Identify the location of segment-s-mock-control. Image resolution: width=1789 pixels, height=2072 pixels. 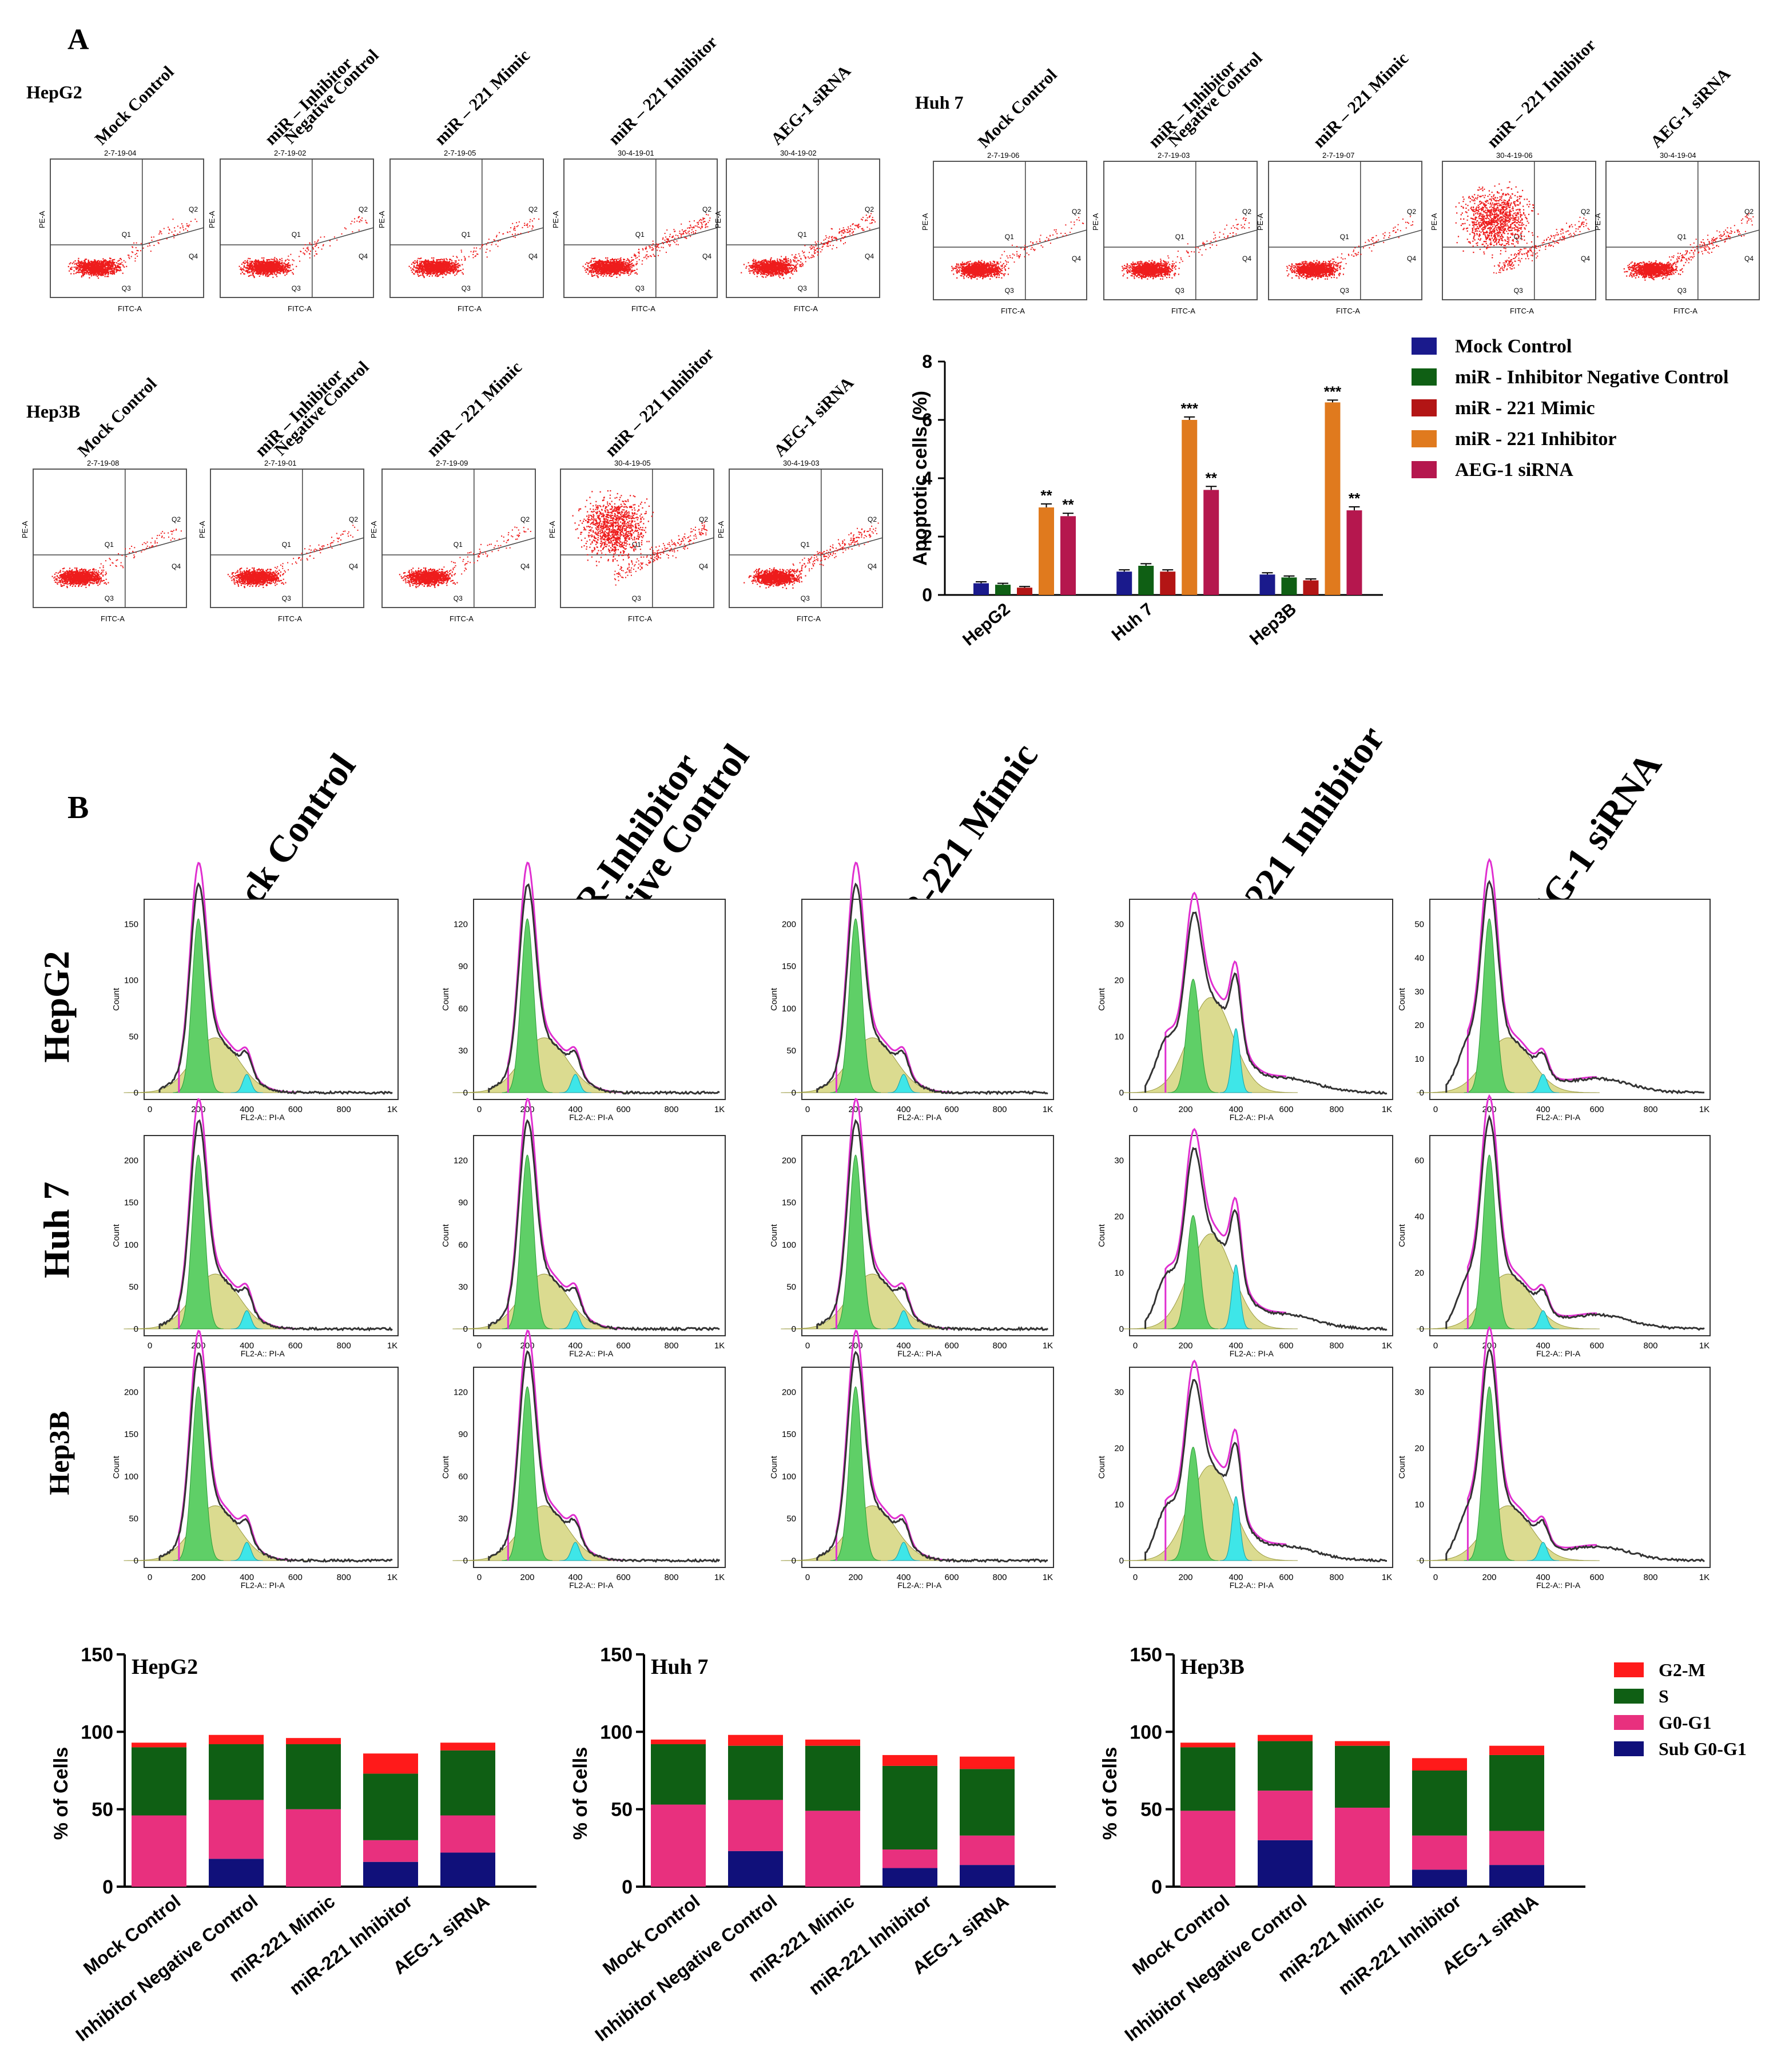
(159, 1781).